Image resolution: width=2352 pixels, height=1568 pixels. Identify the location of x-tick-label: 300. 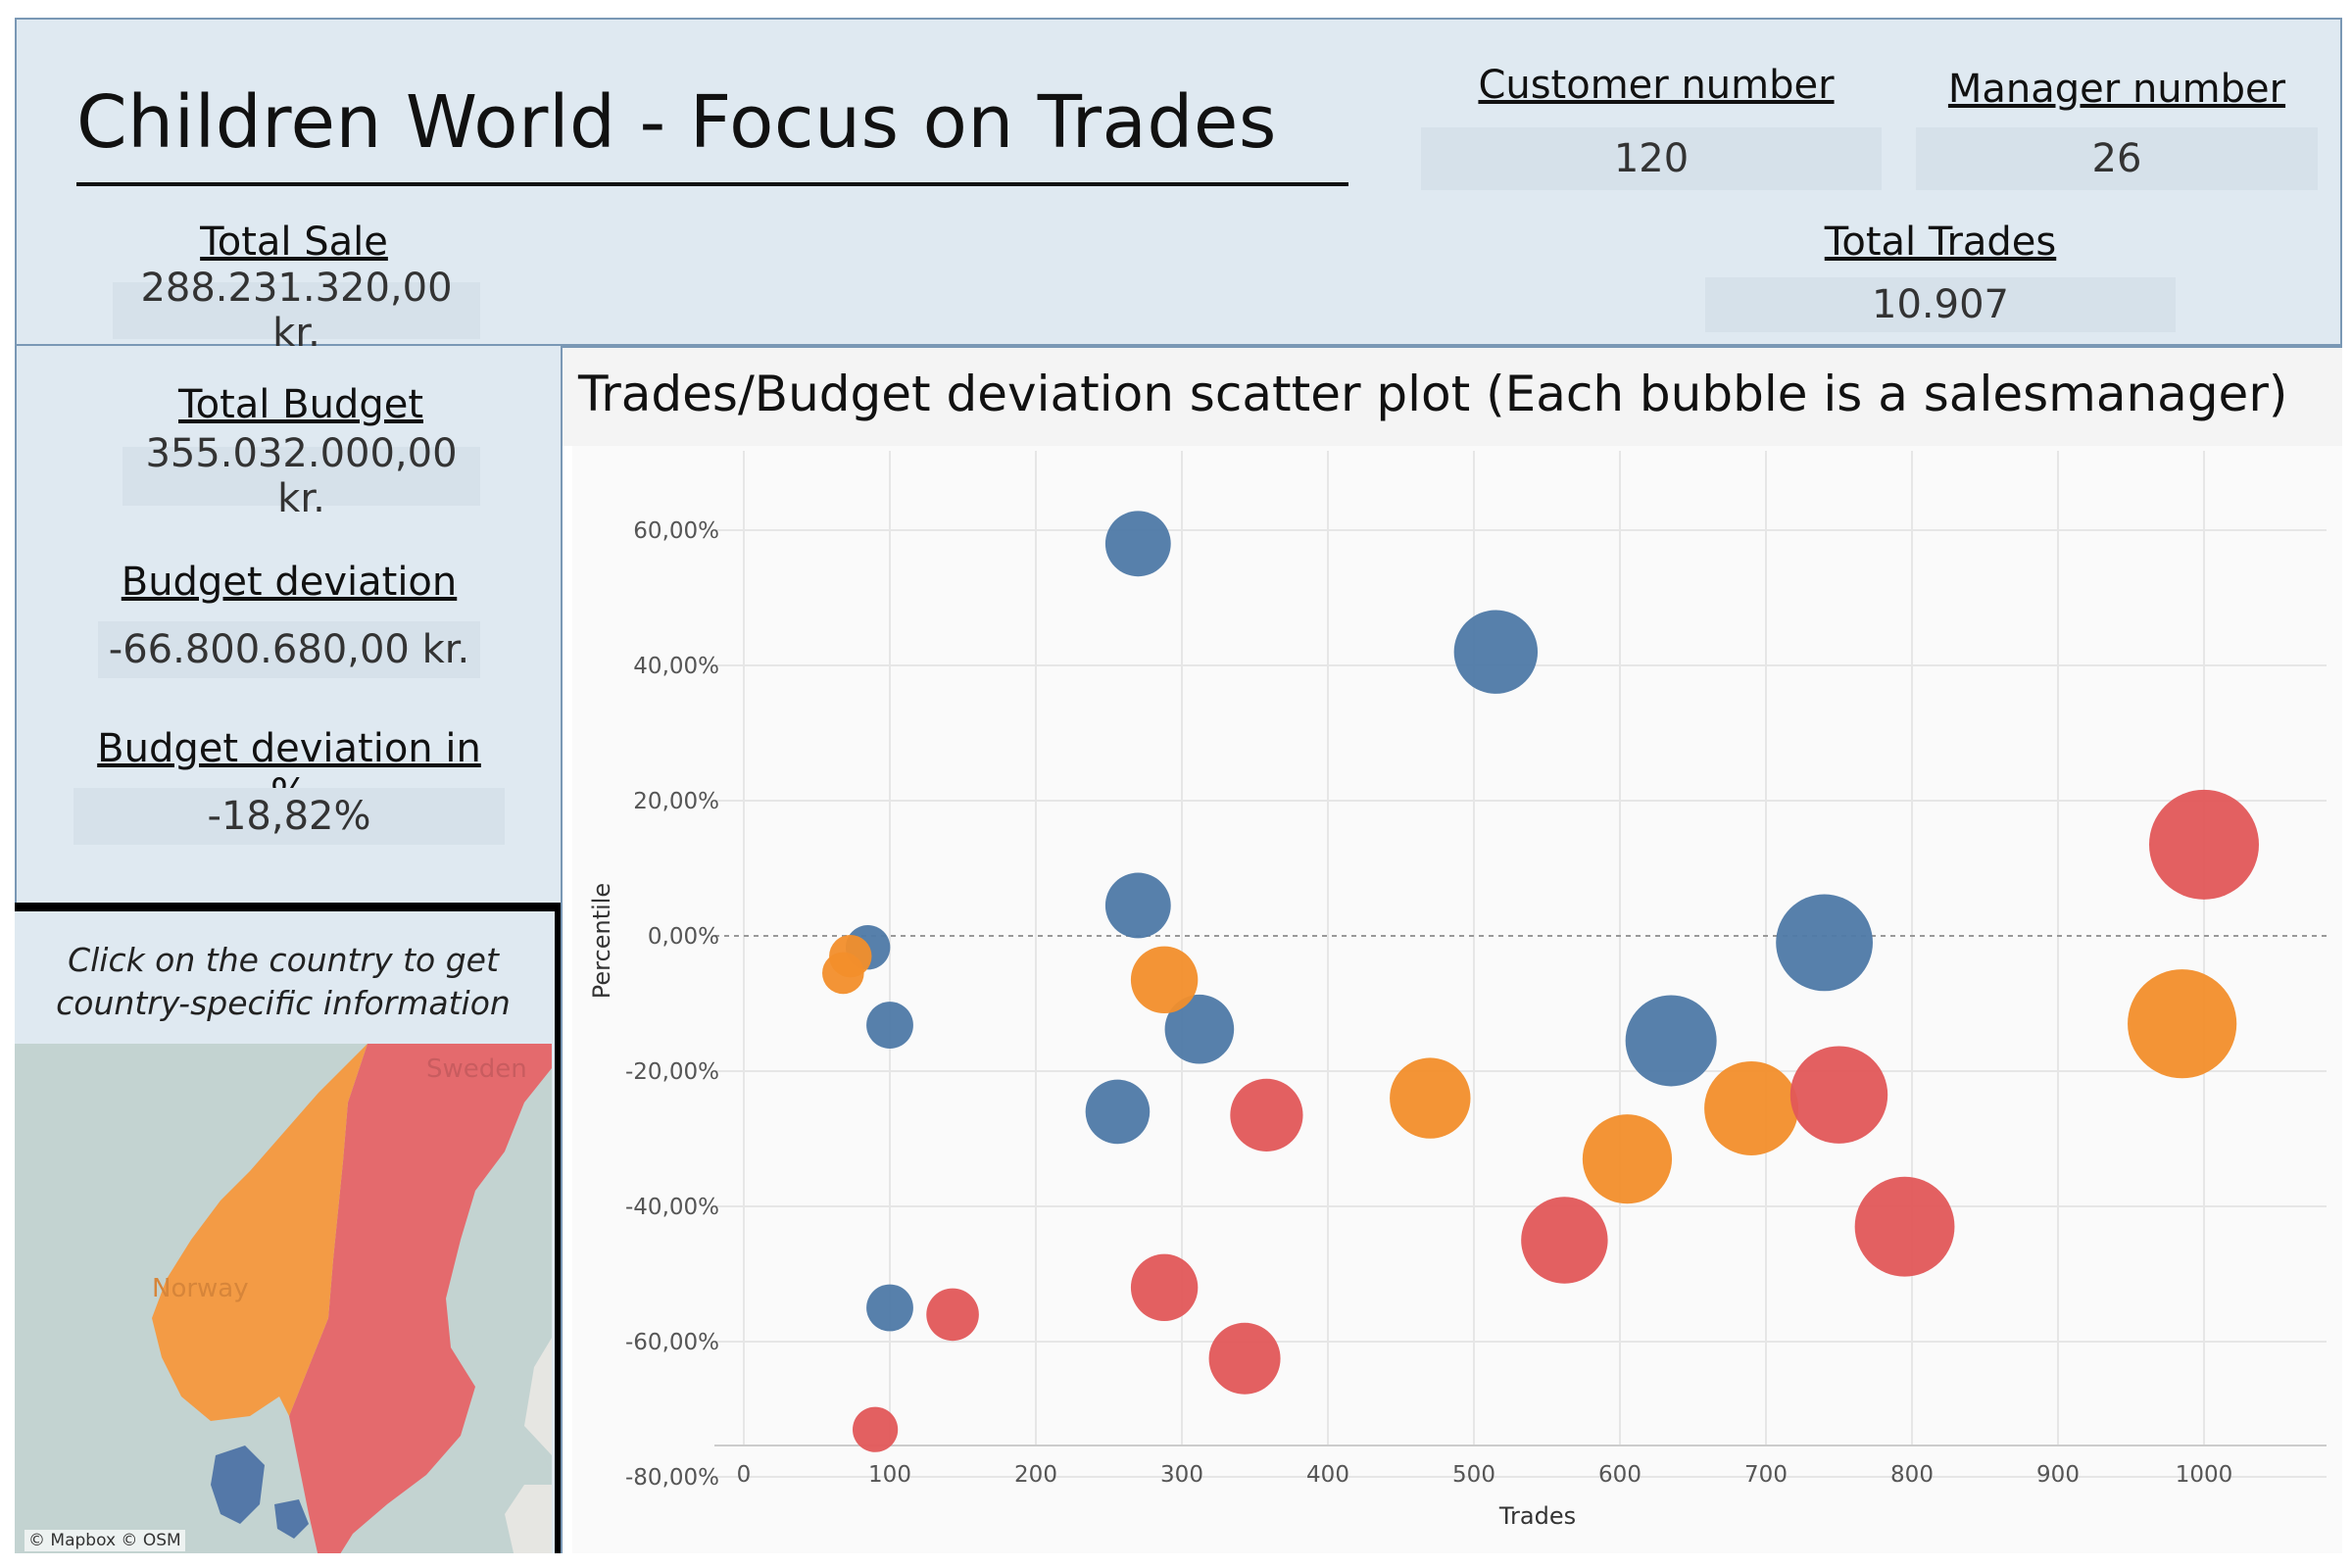
(1181, 1475).